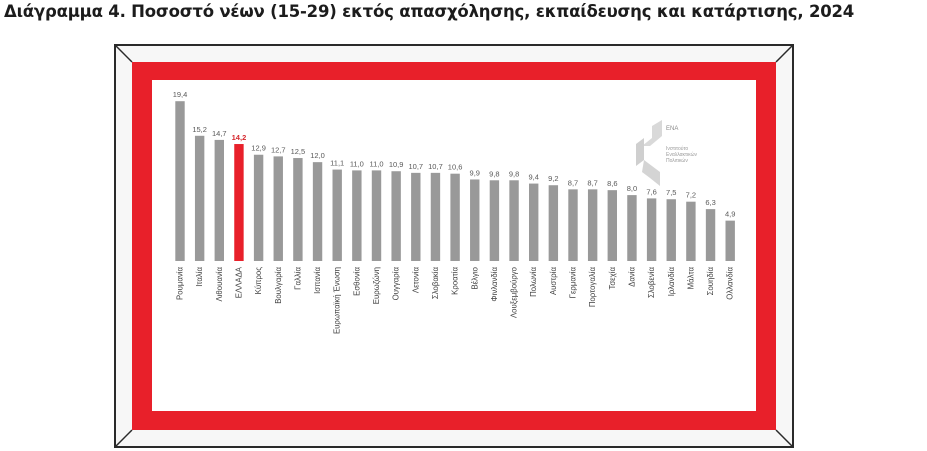 The width and height of the screenshot is (927, 451). Describe the element at coordinates (573, 182) in the screenshot. I see `value-label-20: 8,7` at that location.